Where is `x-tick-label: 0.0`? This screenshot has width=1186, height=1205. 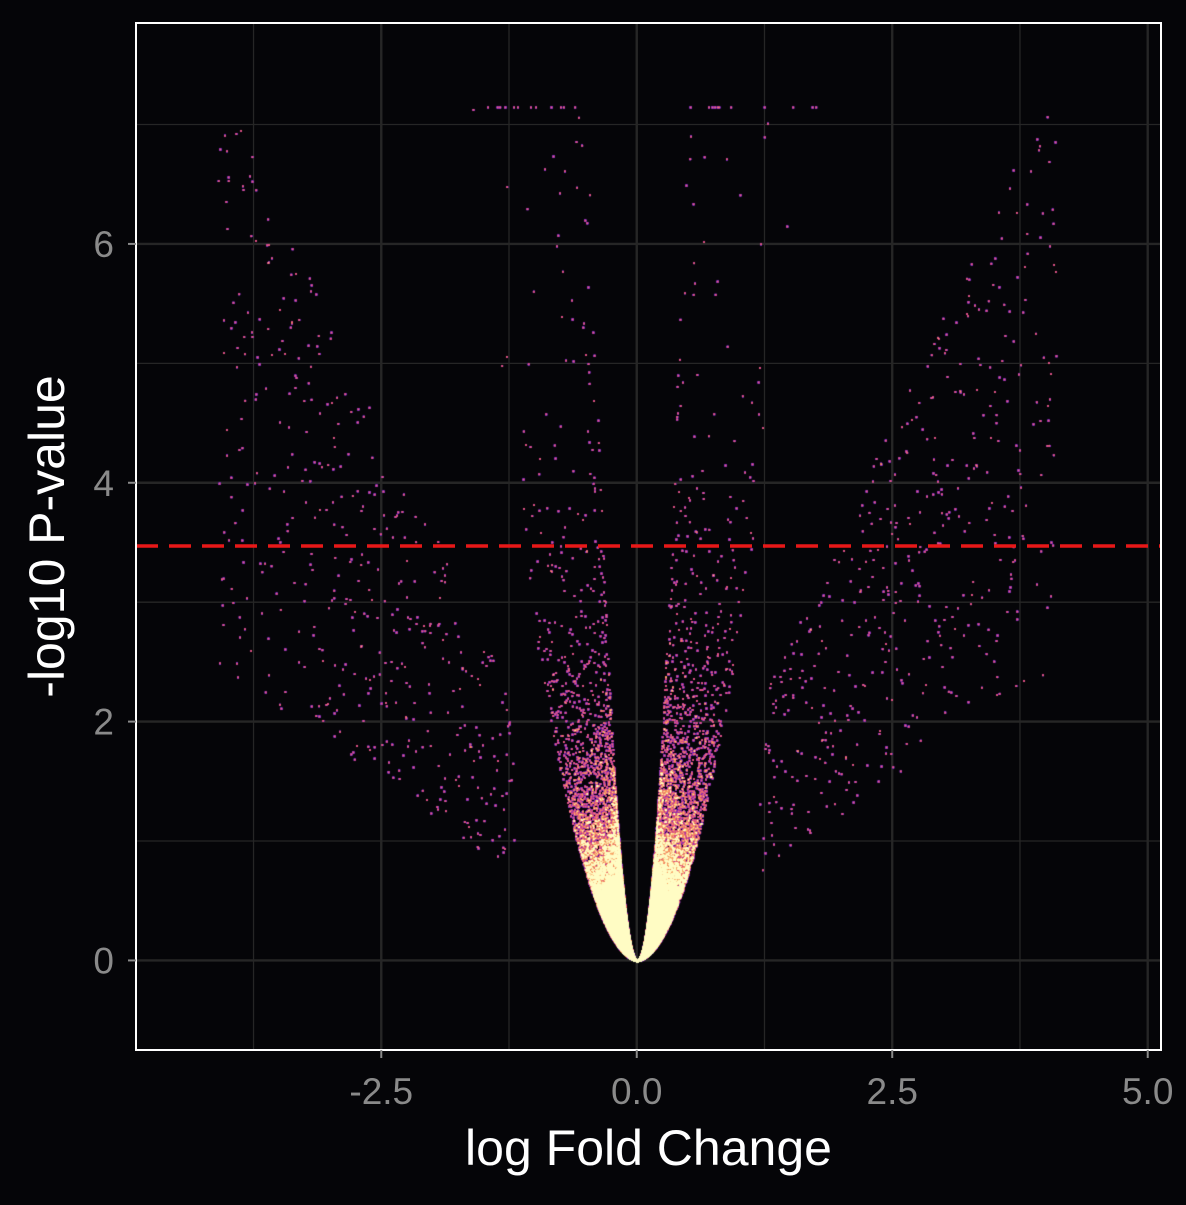
x-tick-label: 0.0 is located at coordinates (636, 1091).